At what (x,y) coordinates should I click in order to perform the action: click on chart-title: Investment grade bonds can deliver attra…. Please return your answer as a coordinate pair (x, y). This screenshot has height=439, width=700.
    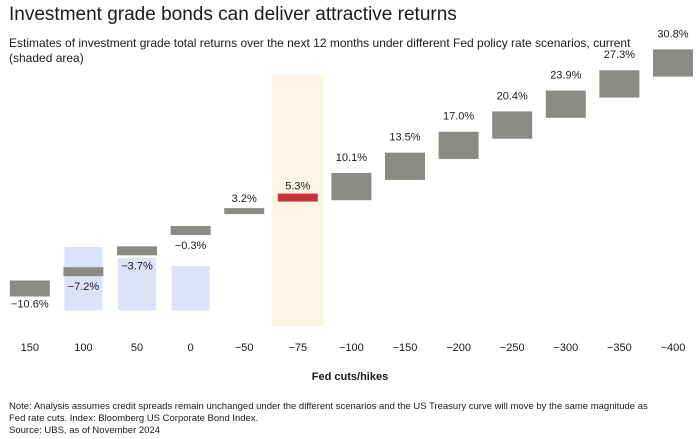
    Looking at the image, I should click on (233, 14).